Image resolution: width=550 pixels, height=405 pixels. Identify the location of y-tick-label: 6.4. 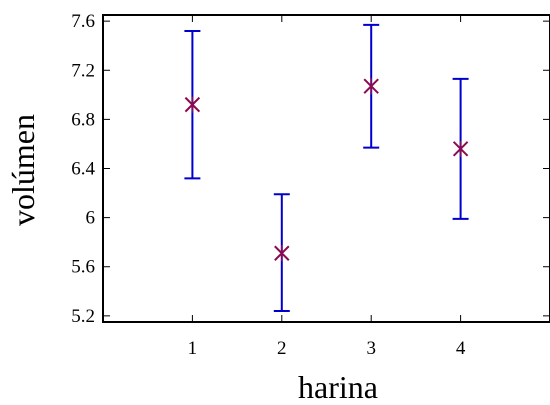
(83, 169).